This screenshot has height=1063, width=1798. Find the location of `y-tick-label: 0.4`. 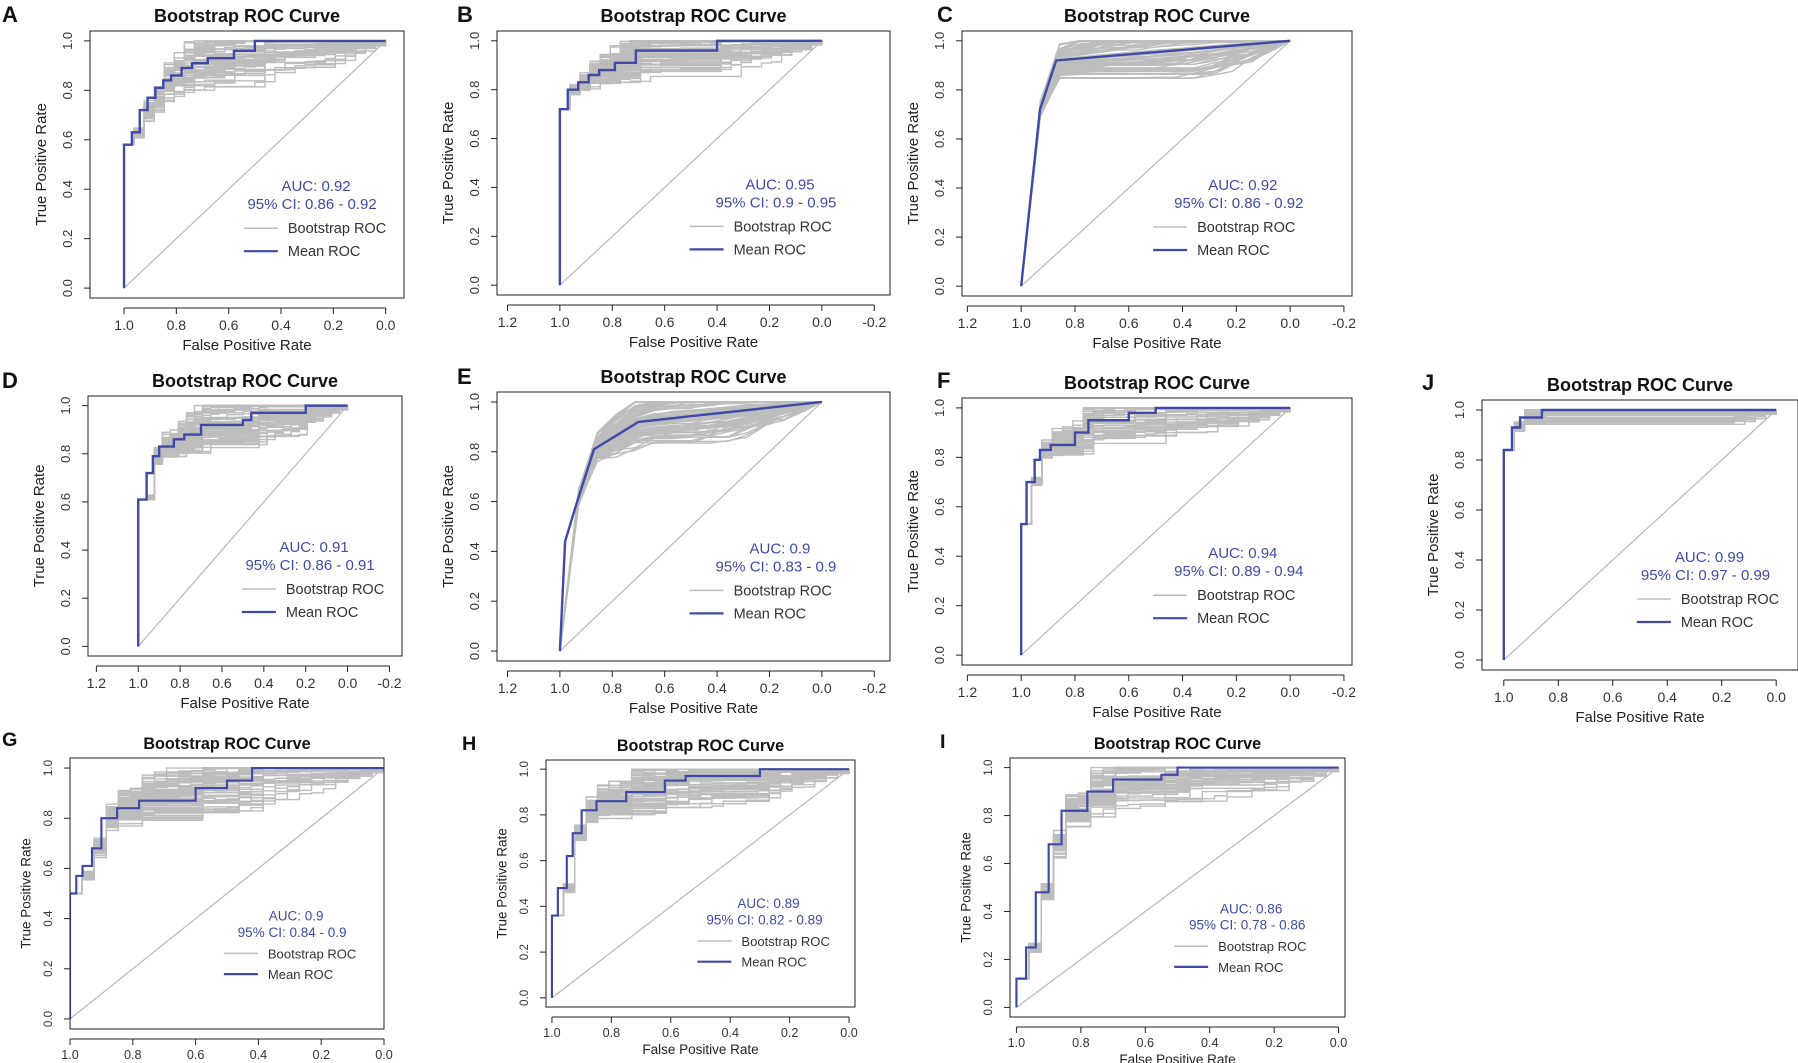

y-tick-label: 0.4 is located at coordinates (939, 556).